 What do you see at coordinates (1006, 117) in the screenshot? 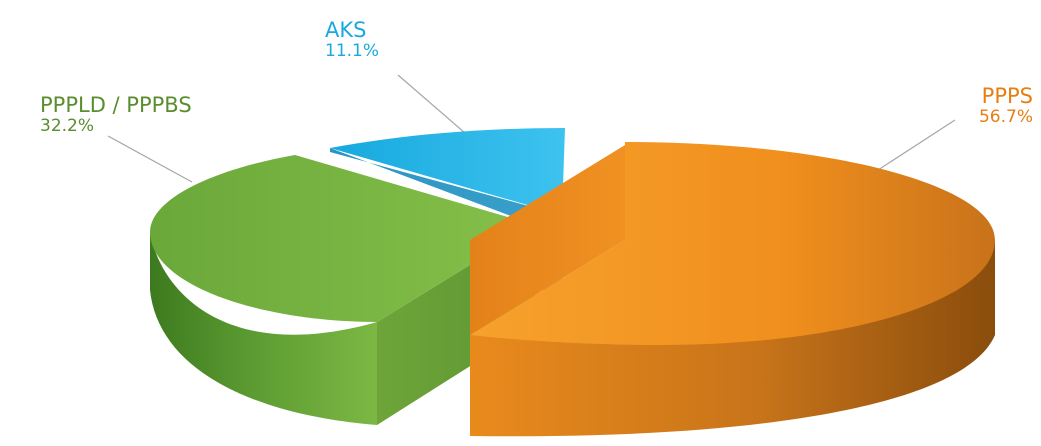
I see `slice-percent-ppps: 56.7%` at bounding box center [1006, 117].